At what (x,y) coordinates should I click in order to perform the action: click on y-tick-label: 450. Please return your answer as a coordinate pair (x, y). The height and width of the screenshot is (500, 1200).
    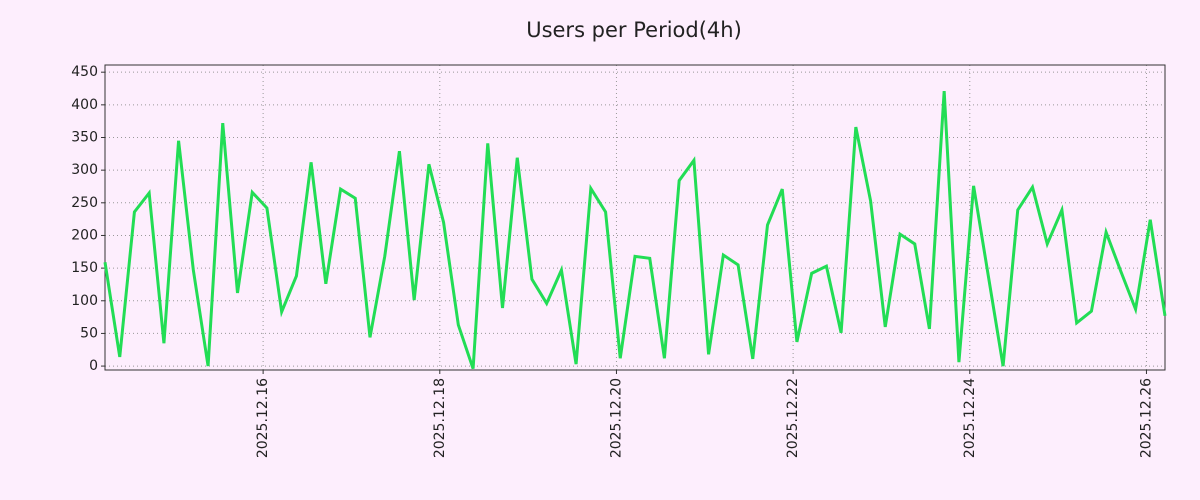
    Looking at the image, I should click on (84, 72).